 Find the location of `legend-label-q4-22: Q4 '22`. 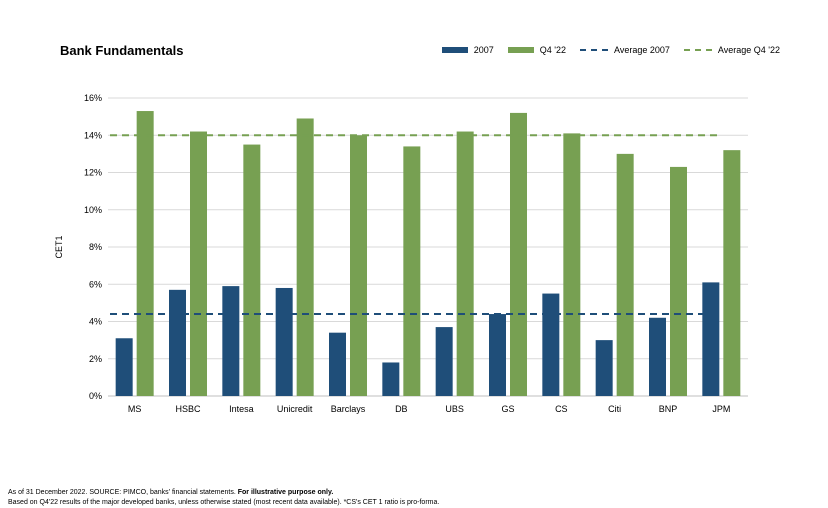

legend-label-q4-22: Q4 '22 is located at coordinates (552, 50).